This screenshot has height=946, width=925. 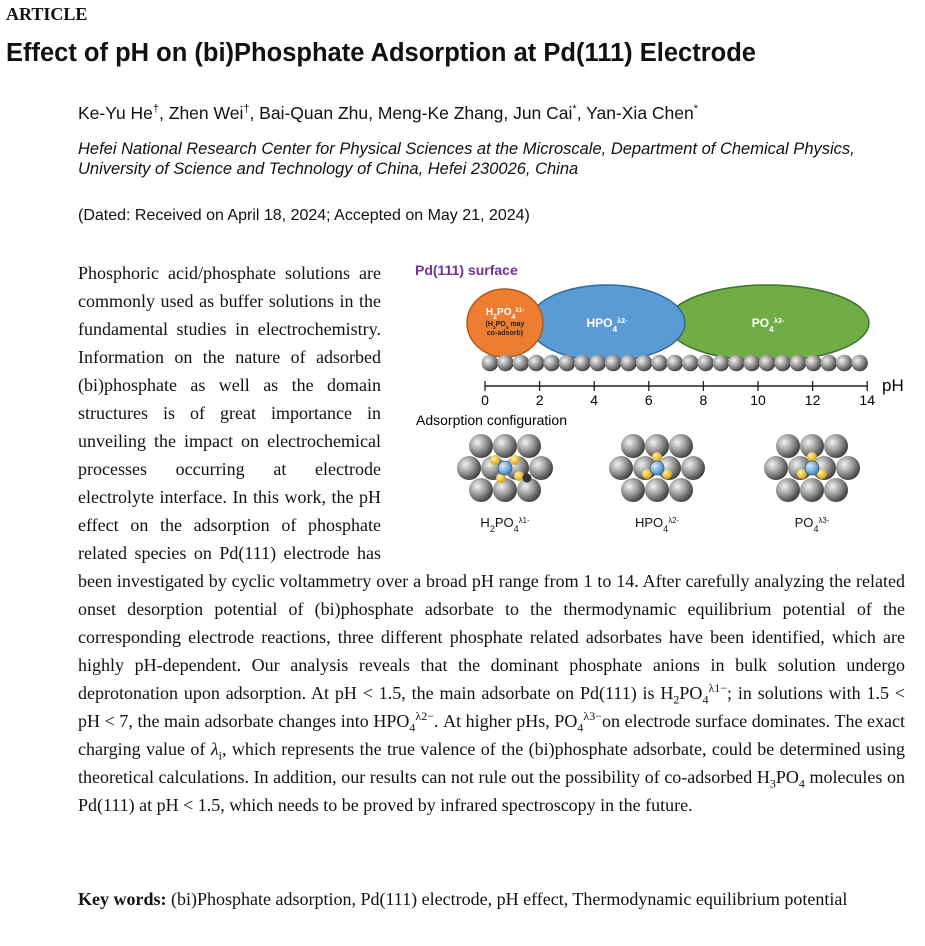 I want to click on text-sup: λ1-, so click(x=519, y=311).